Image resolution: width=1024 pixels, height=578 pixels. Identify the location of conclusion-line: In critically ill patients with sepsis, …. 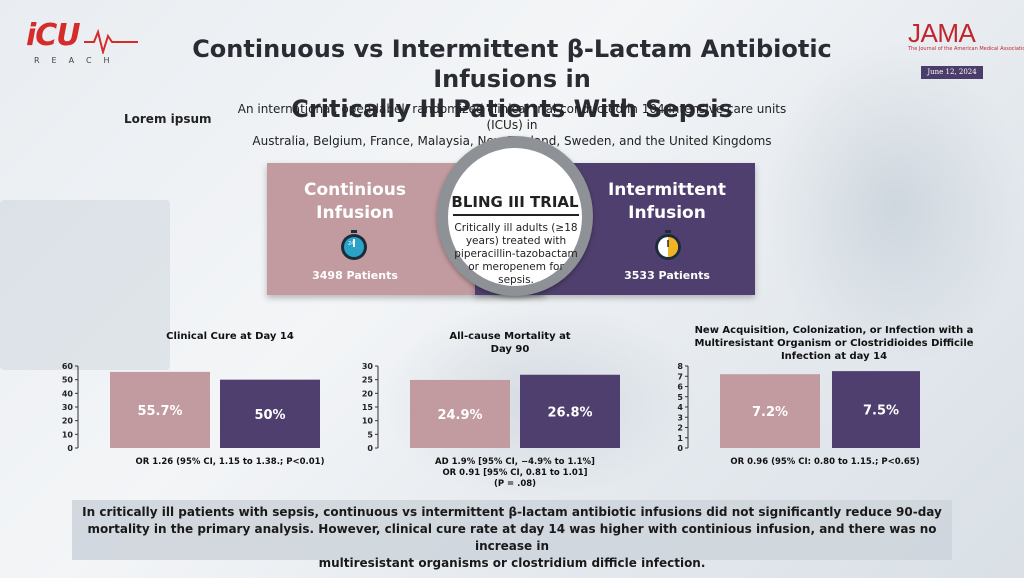
(512, 512).